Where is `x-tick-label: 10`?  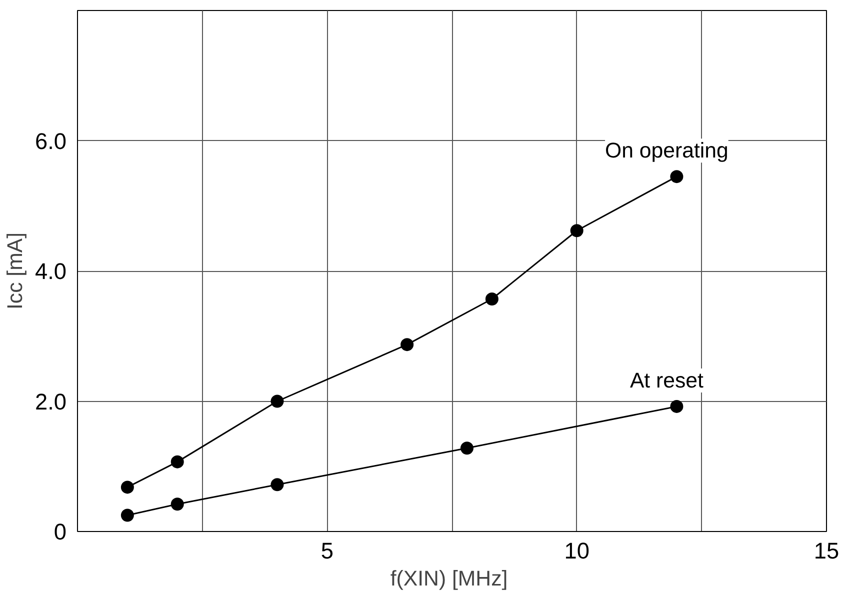
x-tick-label: 10 is located at coordinates (577, 551).